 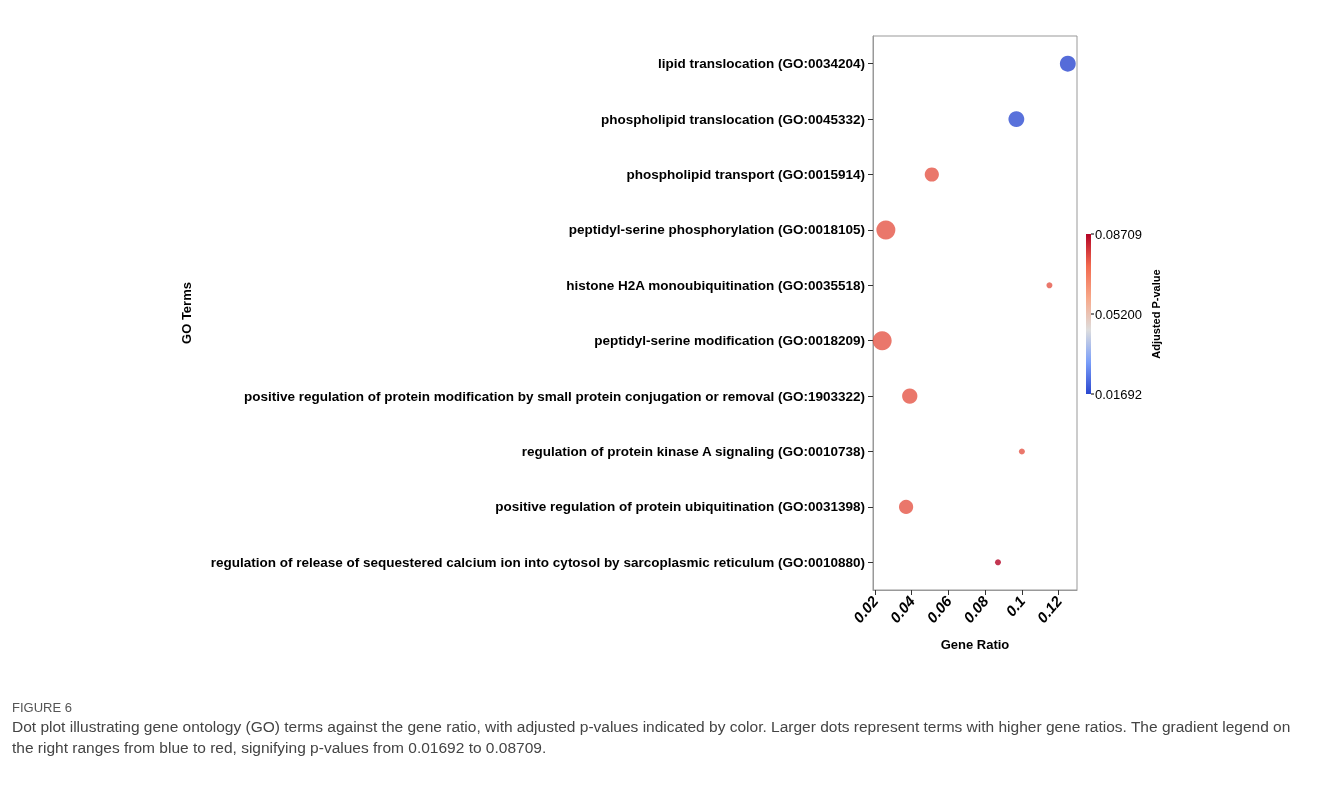 I want to click on y-tick-label: positive regulation of protein modification by small protein conjugation or removal (GO:1903322), so click(x=554, y=396).